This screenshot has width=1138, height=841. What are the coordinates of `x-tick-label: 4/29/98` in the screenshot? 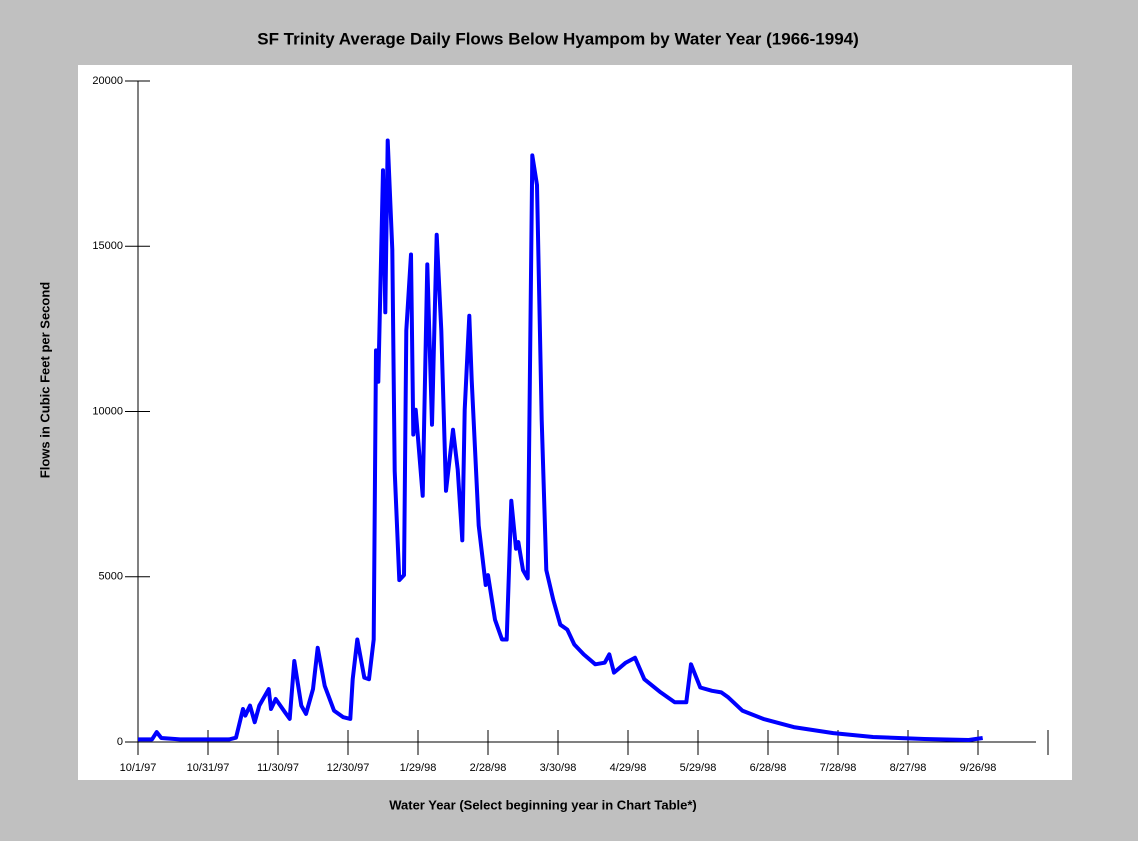 It's located at (628, 768).